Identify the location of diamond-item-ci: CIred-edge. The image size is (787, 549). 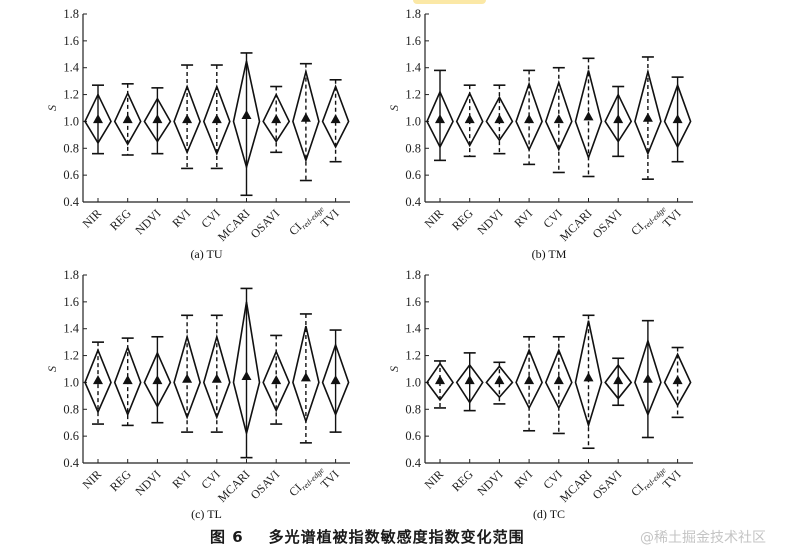
(648, 147).